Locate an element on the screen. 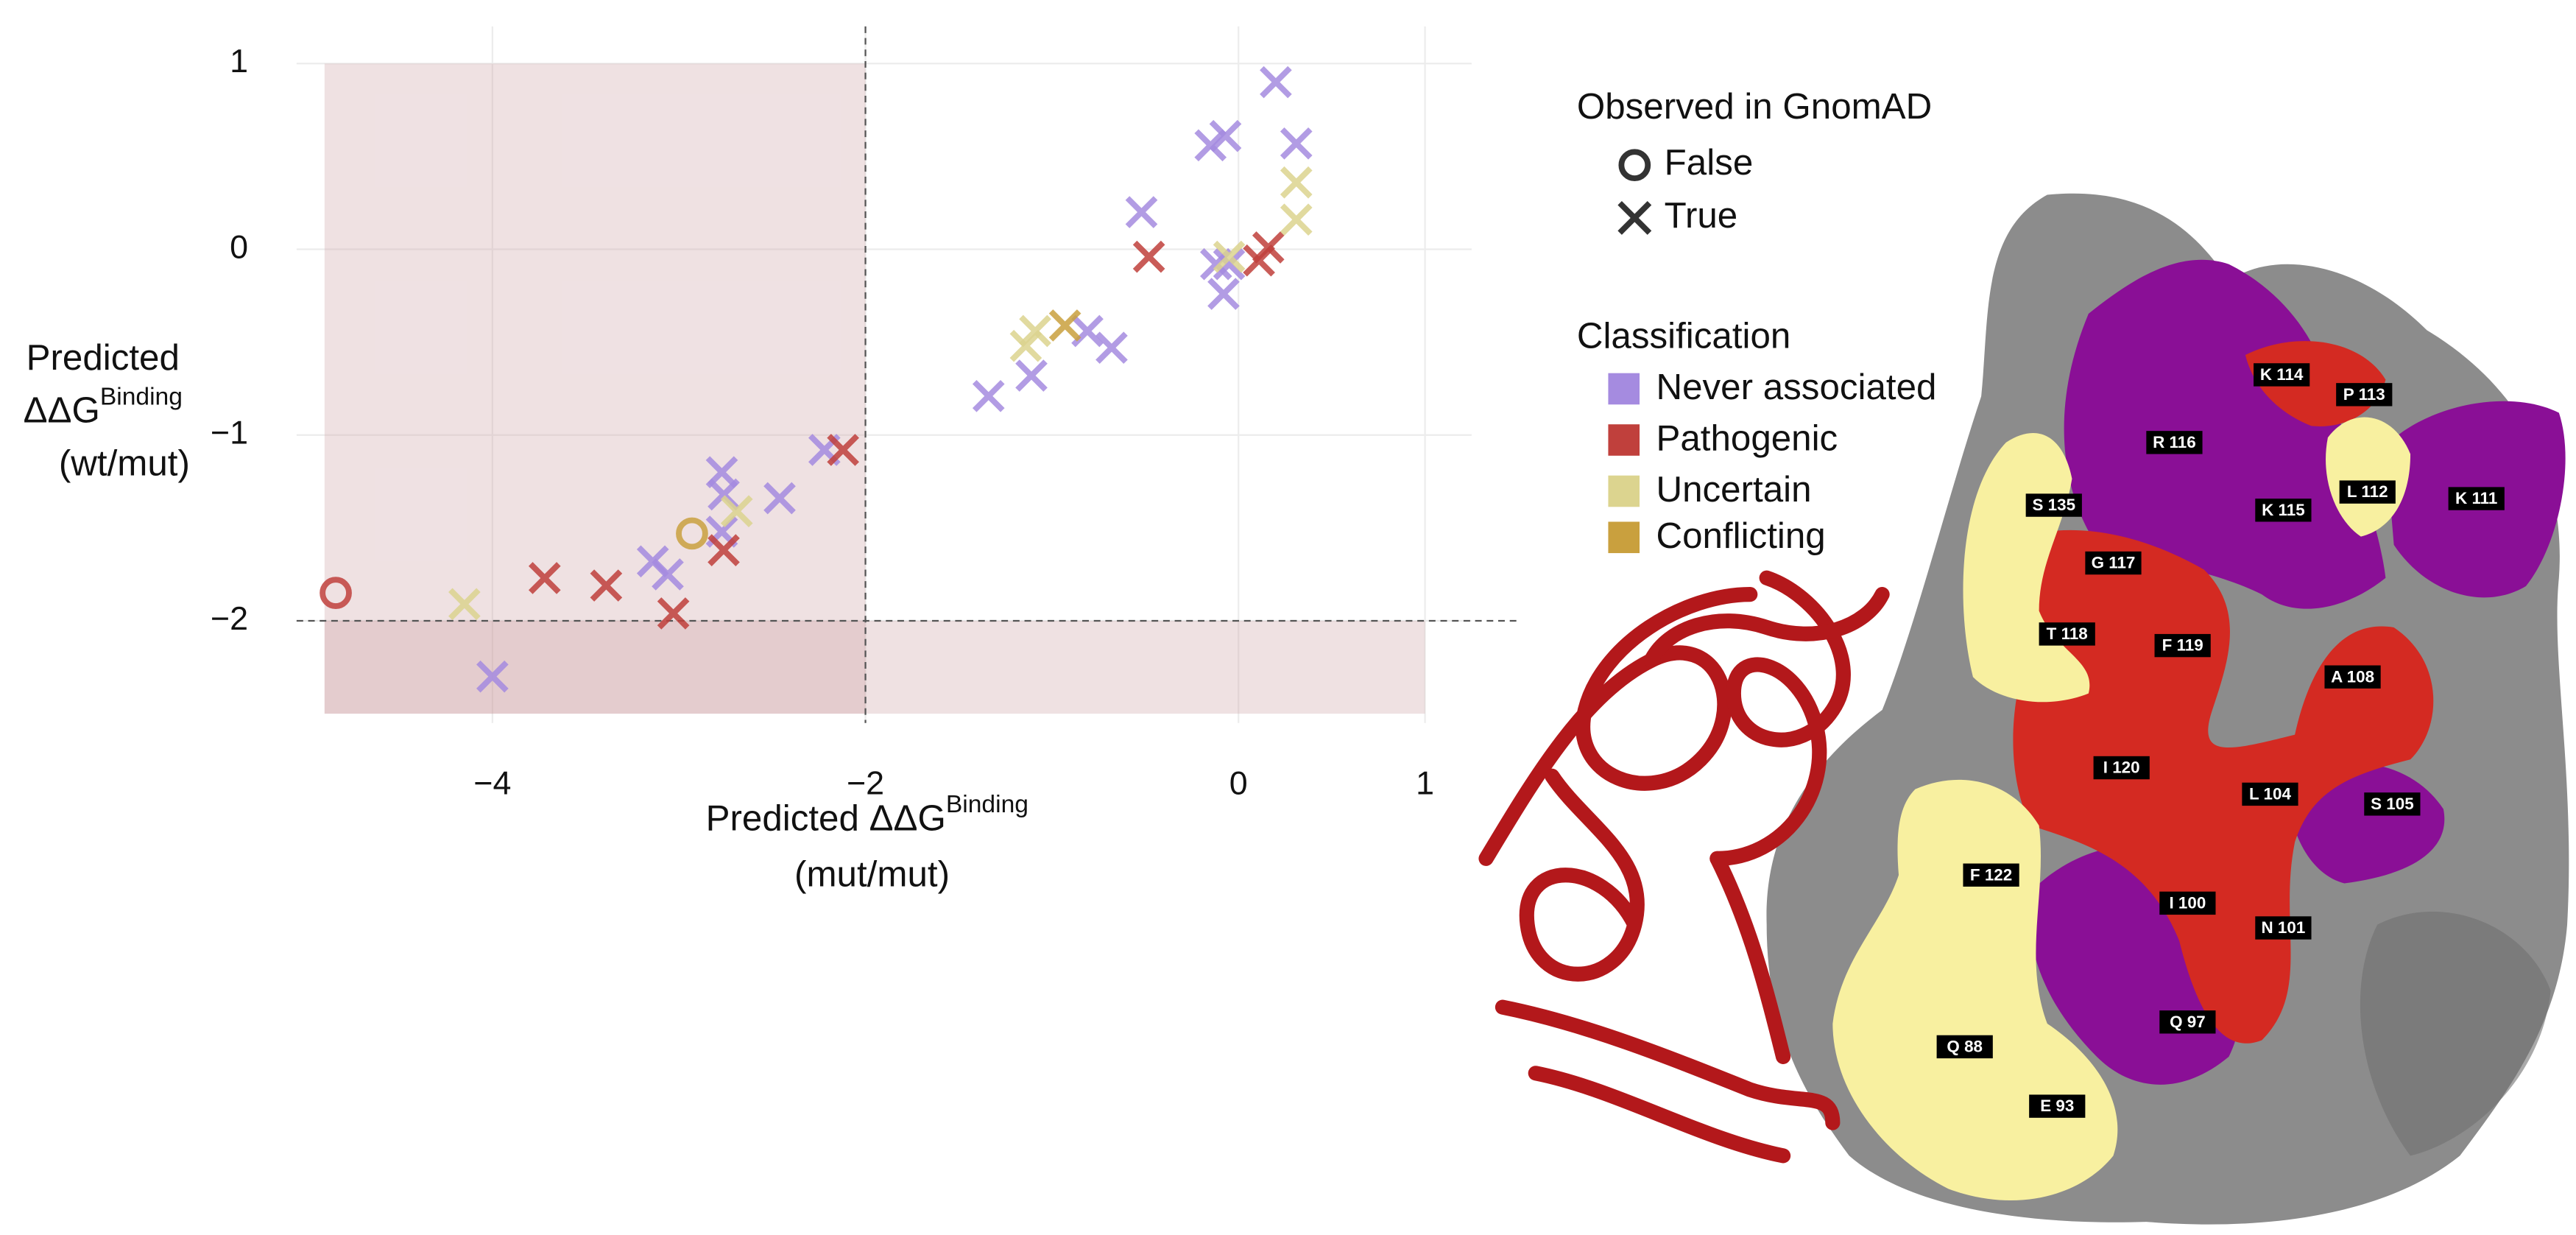 This screenshot has width=2576, height=1235. x-axis-label-sup: Binding is located at coordinates (987, 804).